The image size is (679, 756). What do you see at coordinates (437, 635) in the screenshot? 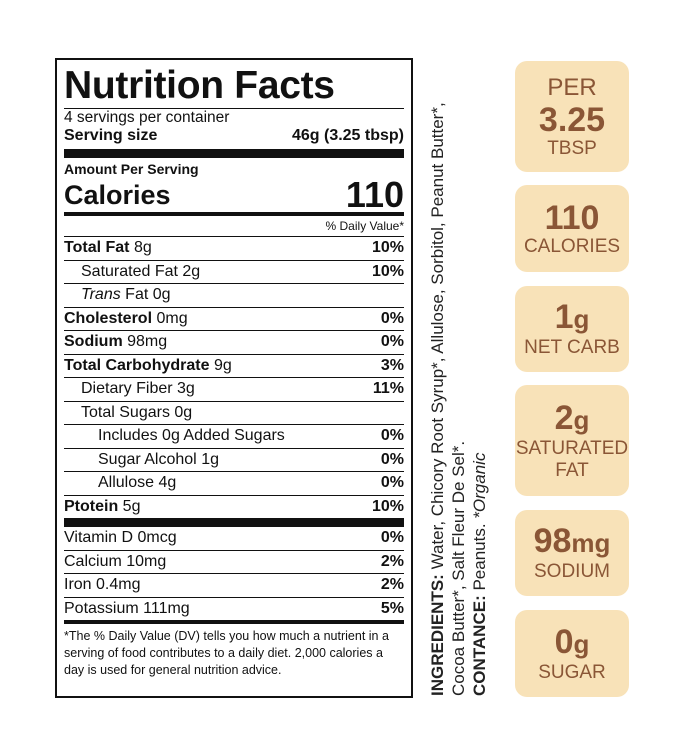
I see `ingredients-label: INGREDIENTS:` at bounding box center [437, 635].